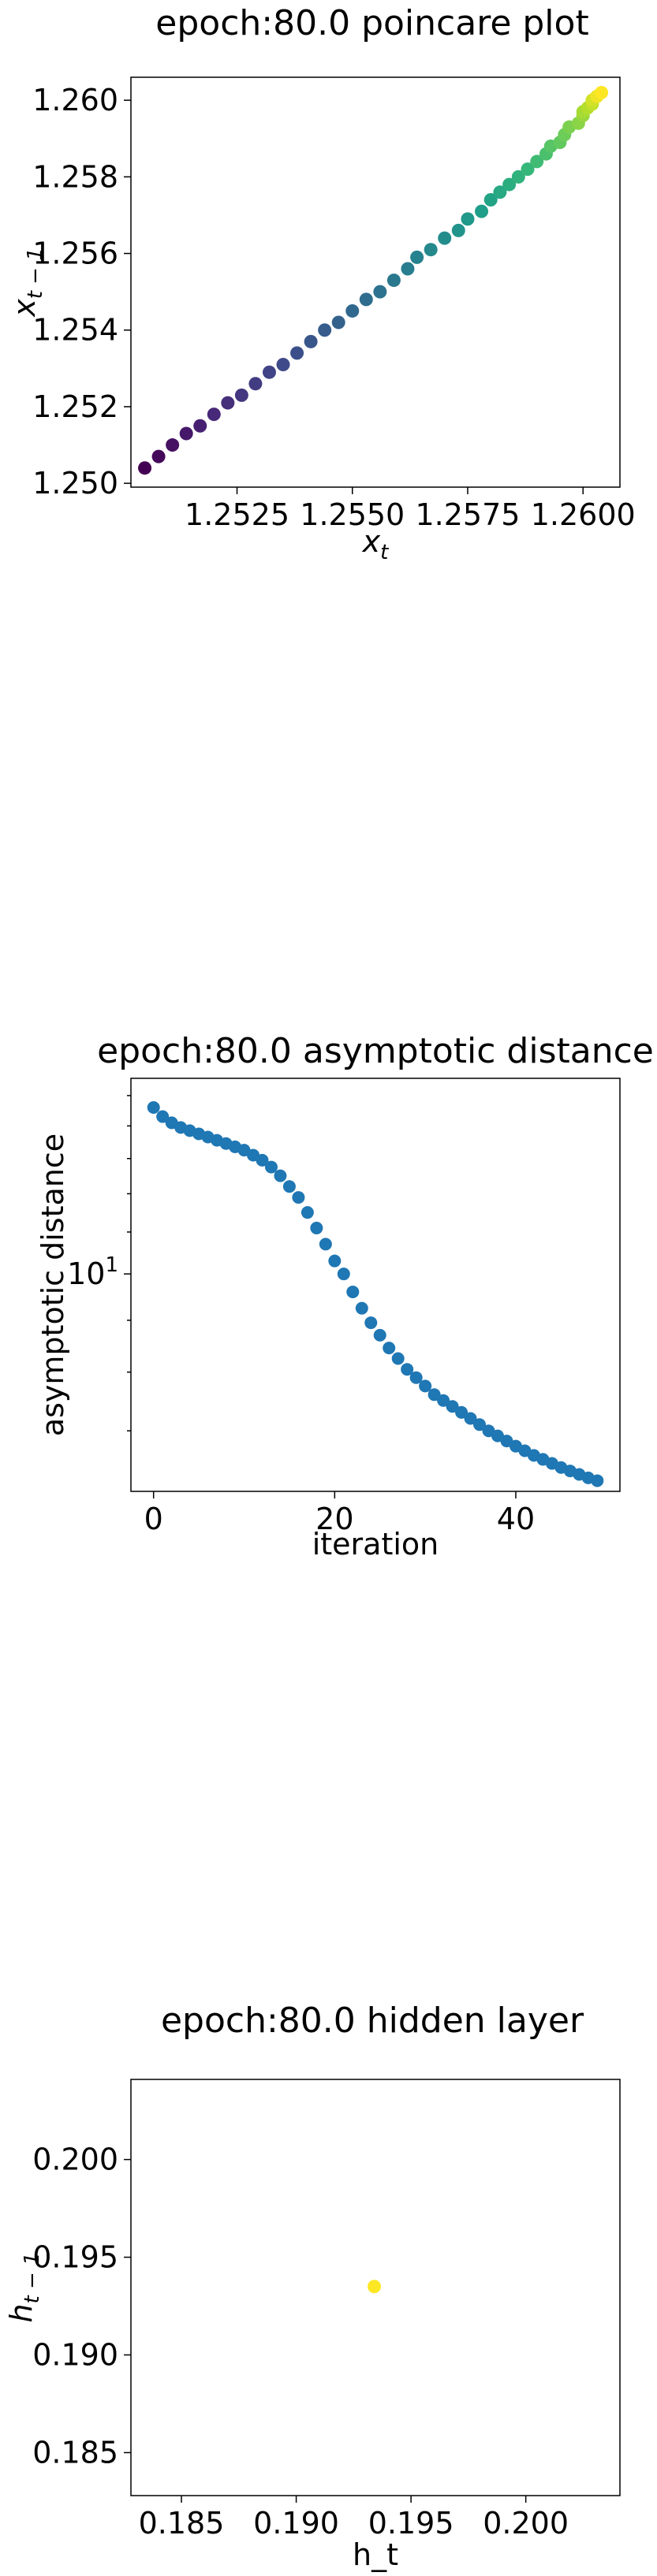 The height and width of the screenshot is (2576, 657). What do you see at coordinates (584, 514) in the screenshot?
I see `x-tick-label: 1.2600` at bounding box center [584, 514].